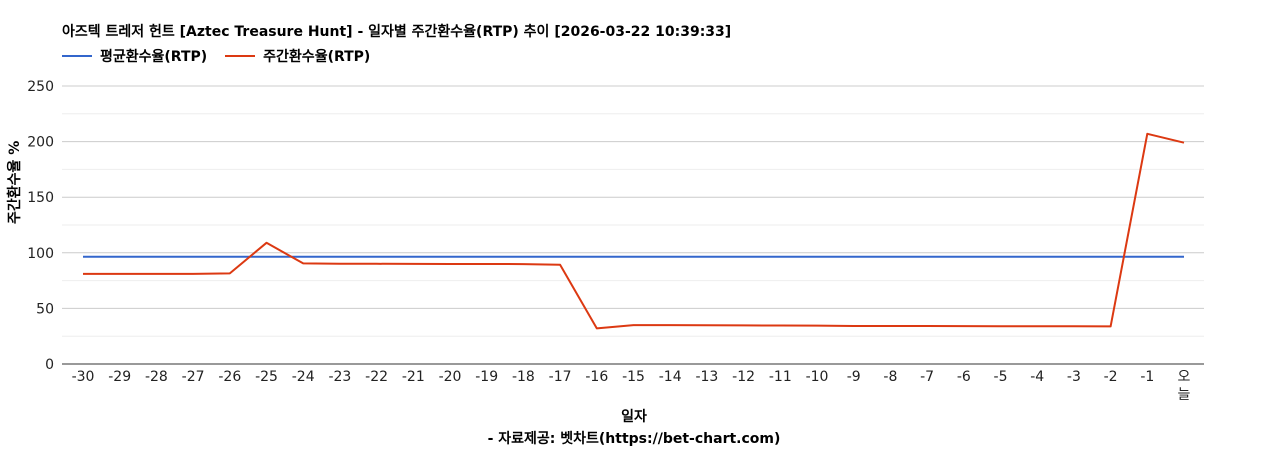 The height and width of the screenshot is (450, 1268). I want to click on x-tick-label: -7, so click(927, 377).